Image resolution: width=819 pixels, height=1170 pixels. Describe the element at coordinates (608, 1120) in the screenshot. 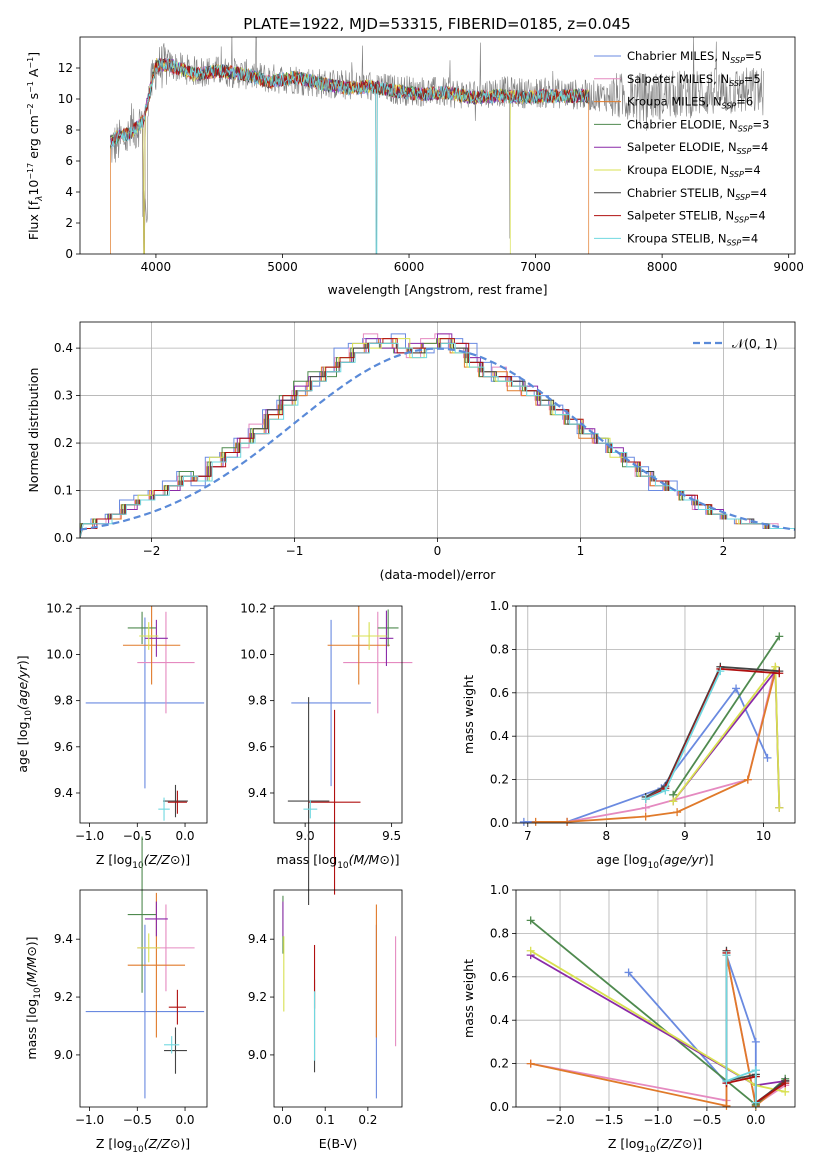

I see `x-tick-label: −1.5` at that location.